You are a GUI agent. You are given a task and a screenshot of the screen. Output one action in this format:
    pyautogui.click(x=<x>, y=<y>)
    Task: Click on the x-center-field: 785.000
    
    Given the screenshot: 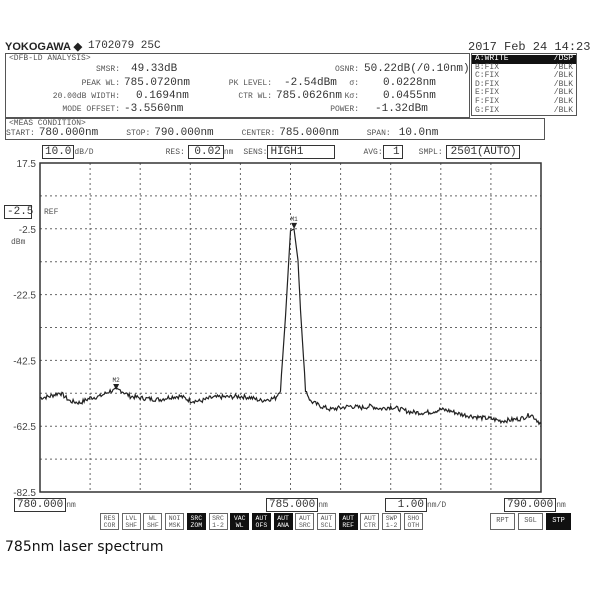 What is the action you would take?
    pyautogui.click(x=292, y=505)
    